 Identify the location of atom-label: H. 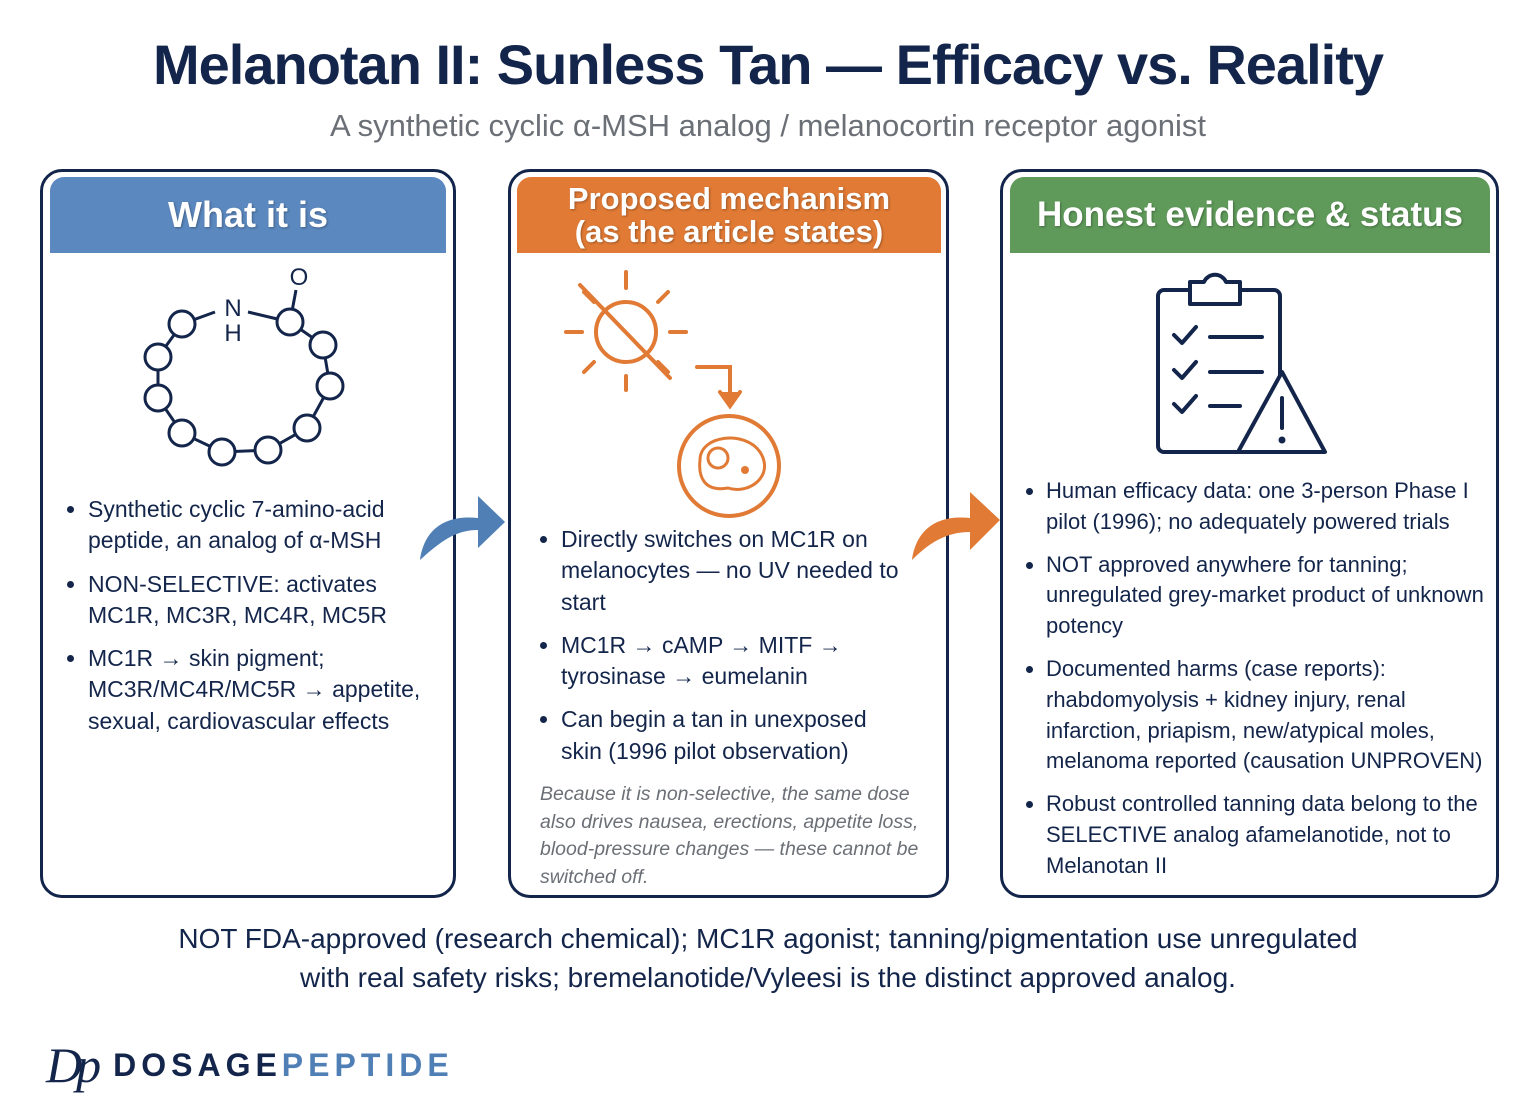
(232, 333).